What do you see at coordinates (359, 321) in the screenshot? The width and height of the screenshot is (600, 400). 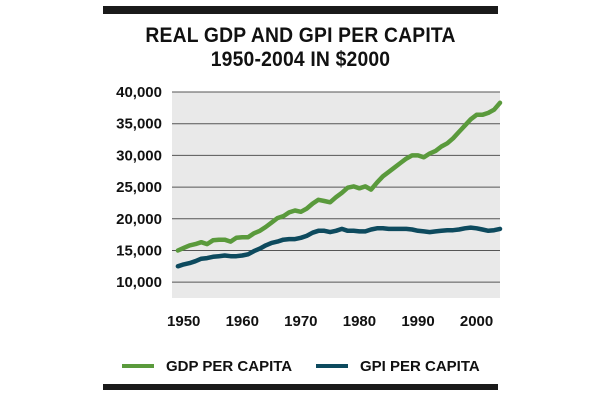 I see `x-tick-label: 1980` at bounding box center [359, 321].